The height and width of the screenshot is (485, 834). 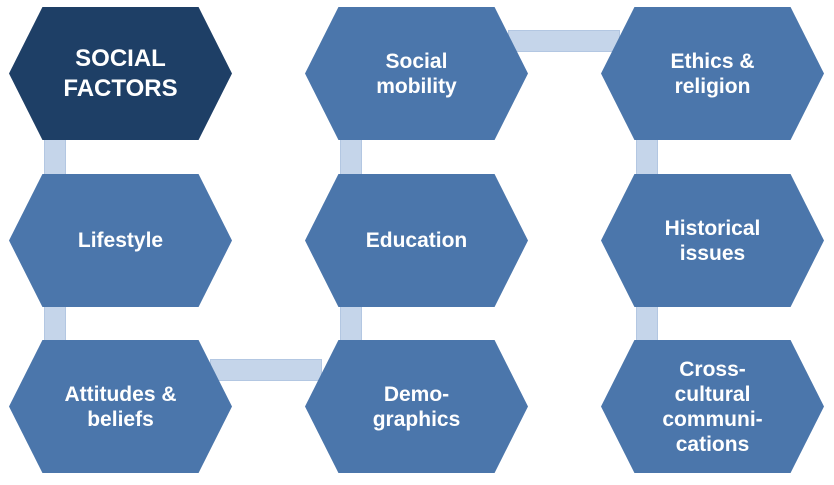 I want to click on hex-label: Social mobility, so click(x=416, y=73).